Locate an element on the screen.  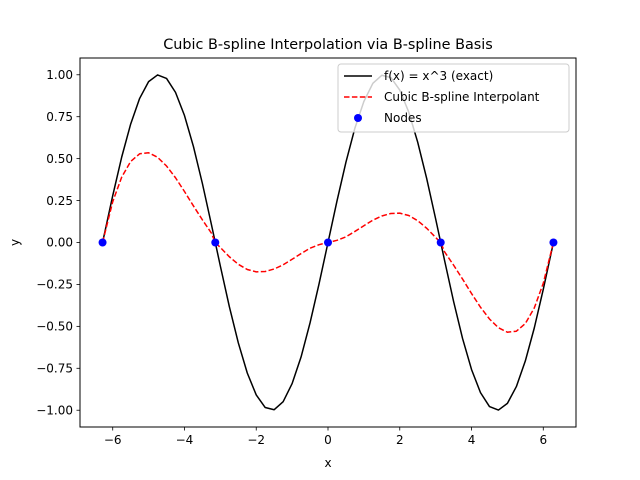
legend-frame is located at coordinates (453, 98).